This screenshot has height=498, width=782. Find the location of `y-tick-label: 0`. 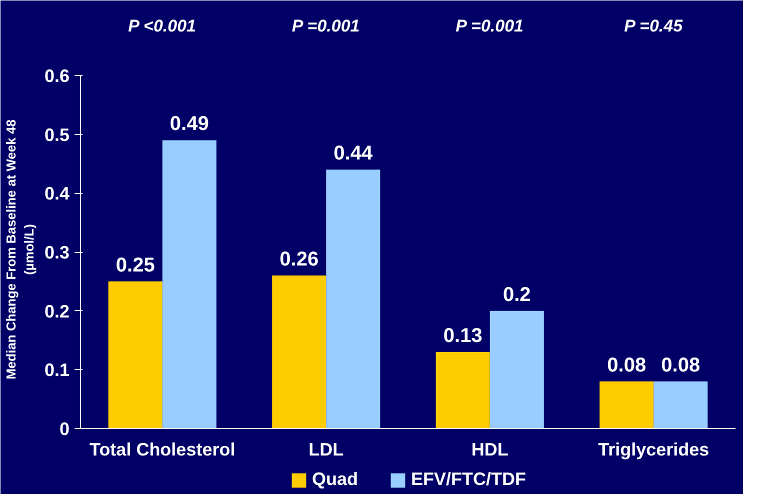

y-tick-label: 0 is located at coordinates (64, 429).